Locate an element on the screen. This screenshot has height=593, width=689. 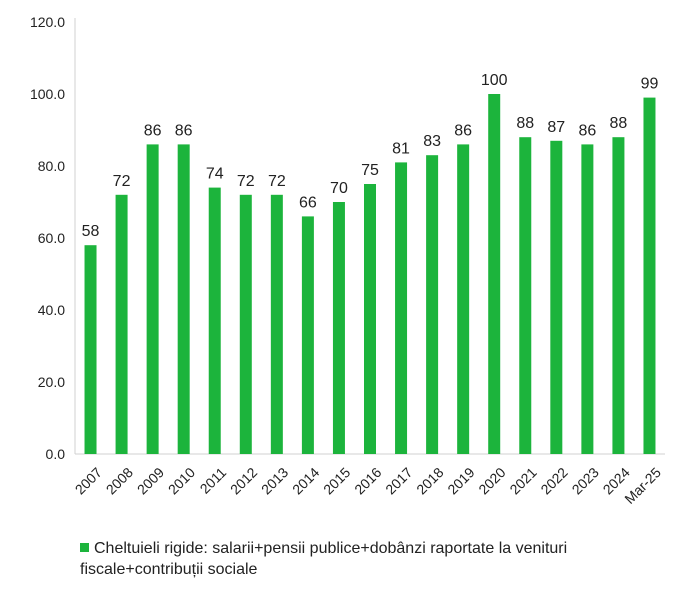
x-tick-label: 2007 is located at coordinates (88, 480).